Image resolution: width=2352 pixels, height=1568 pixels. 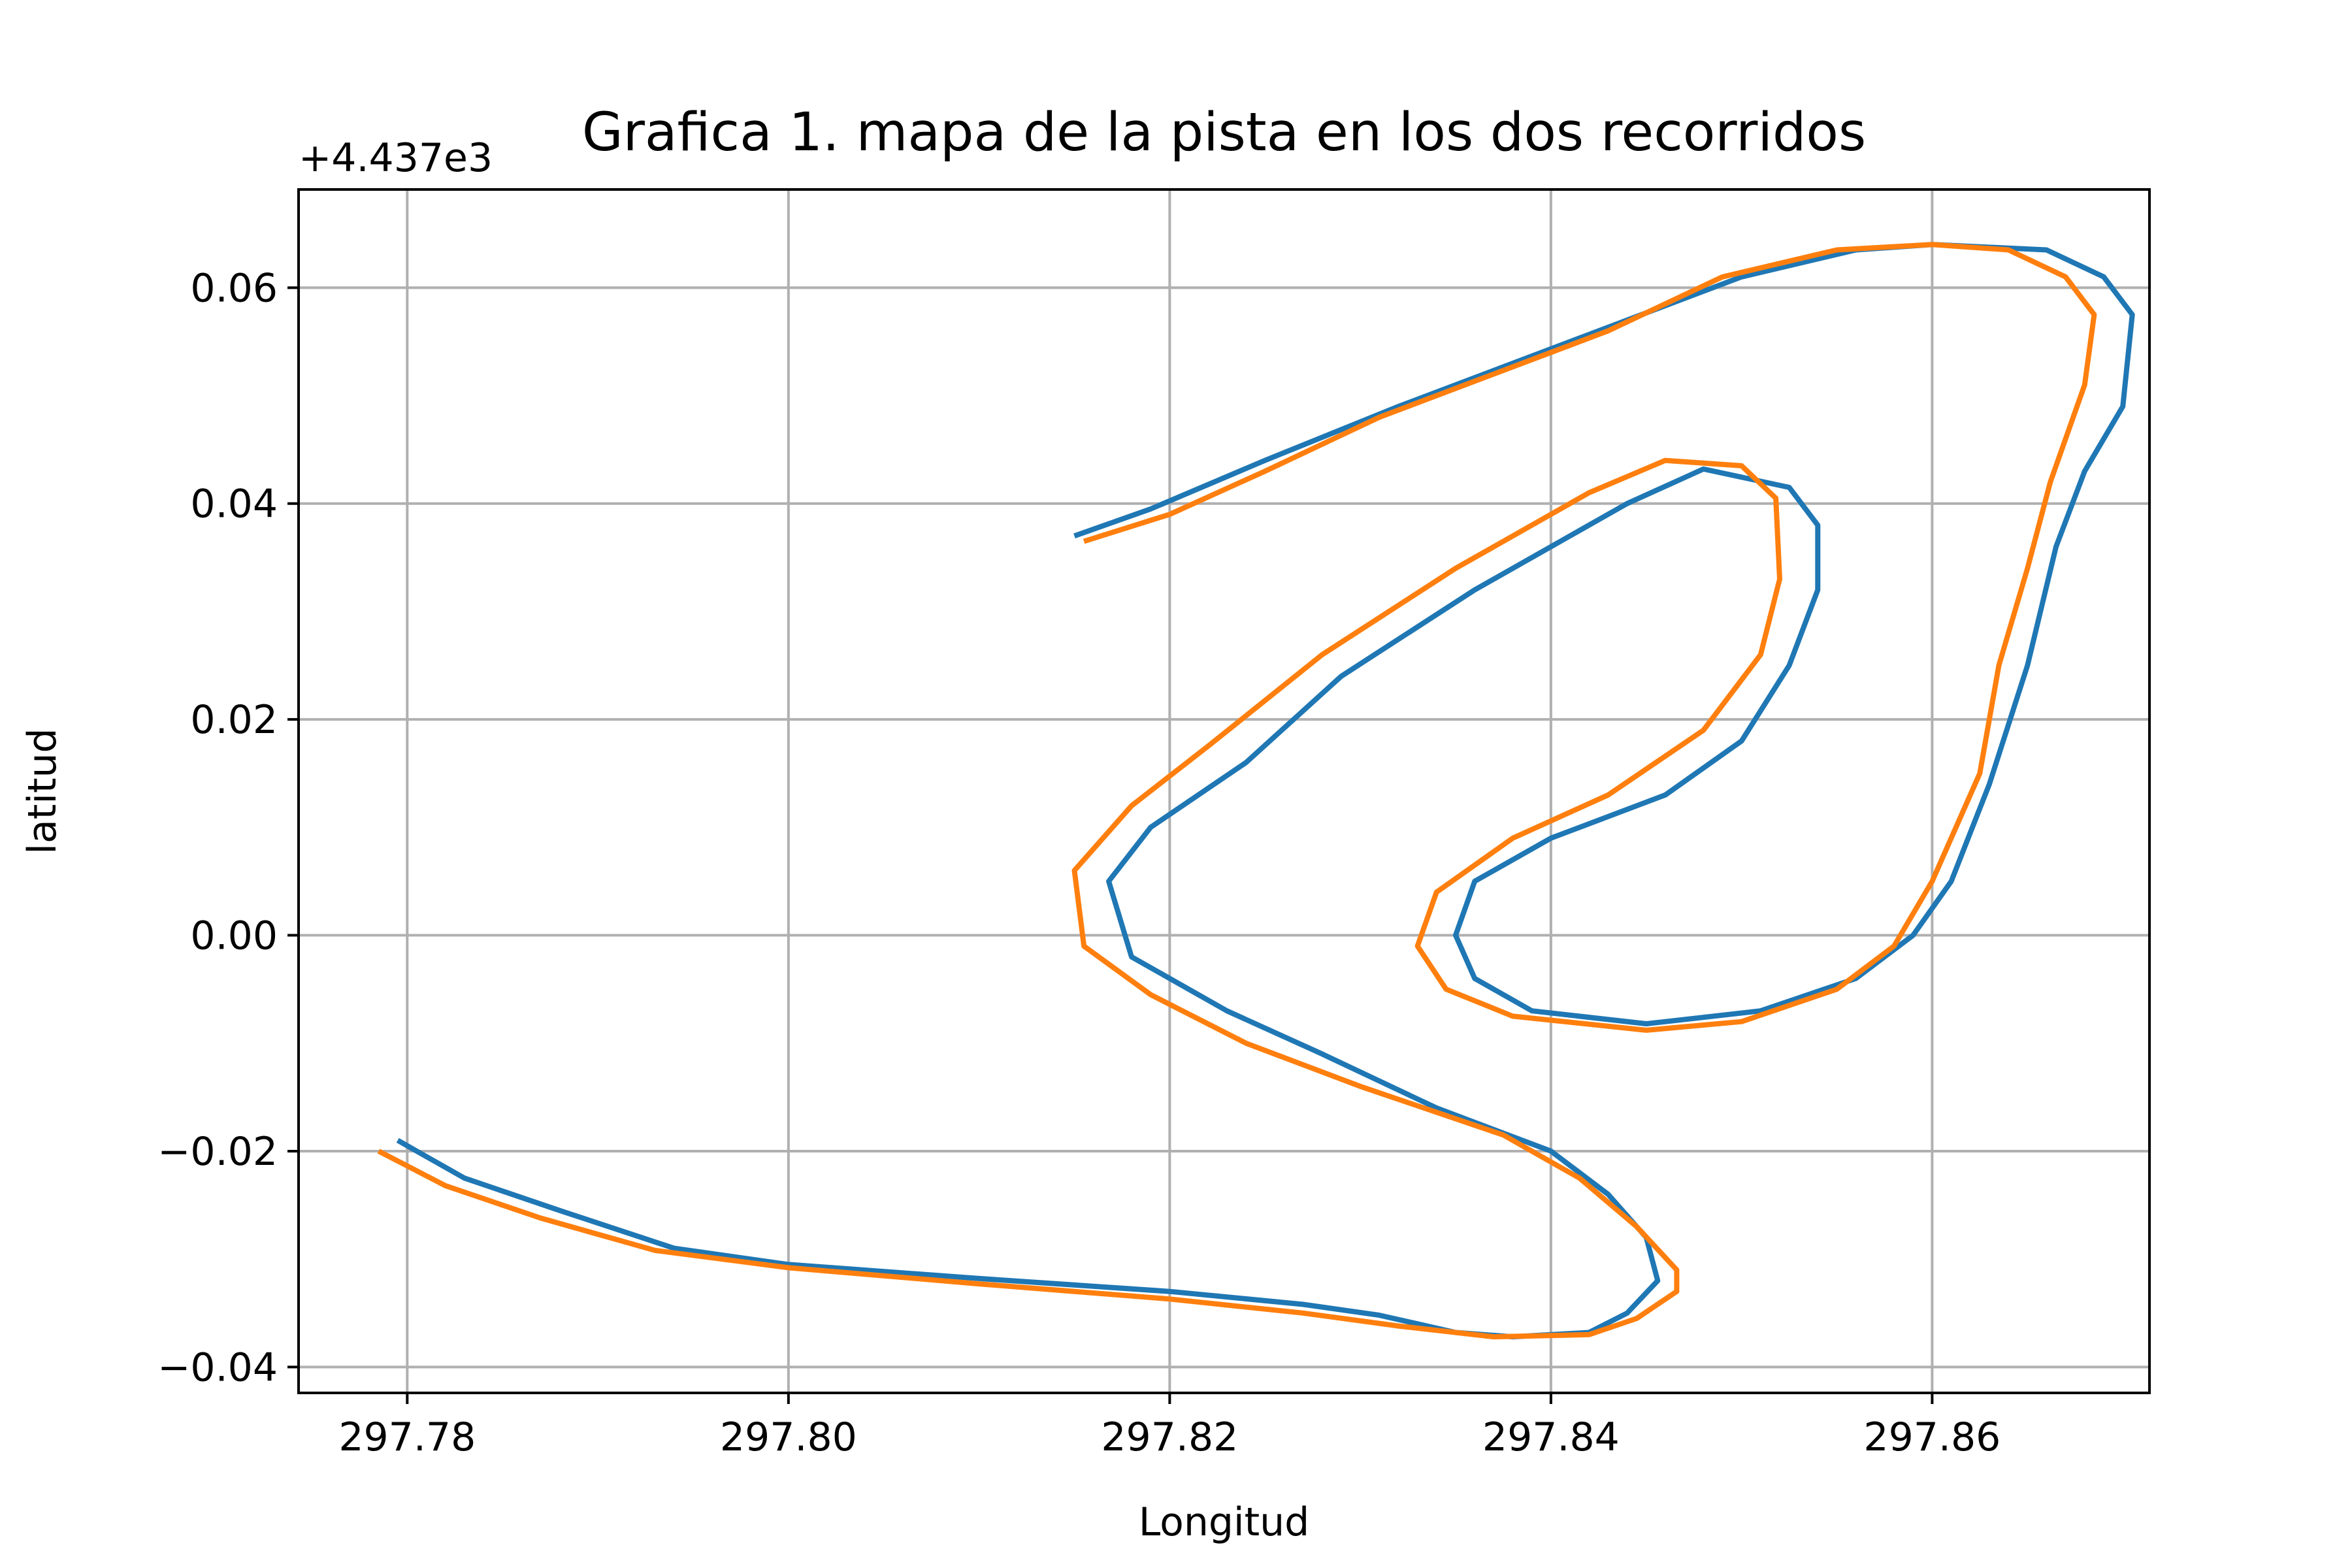 What do you see at coordinates (234, 720) in the screenshot?
I see `y-tick-label: 0.02` at bounding box center [234, 720].